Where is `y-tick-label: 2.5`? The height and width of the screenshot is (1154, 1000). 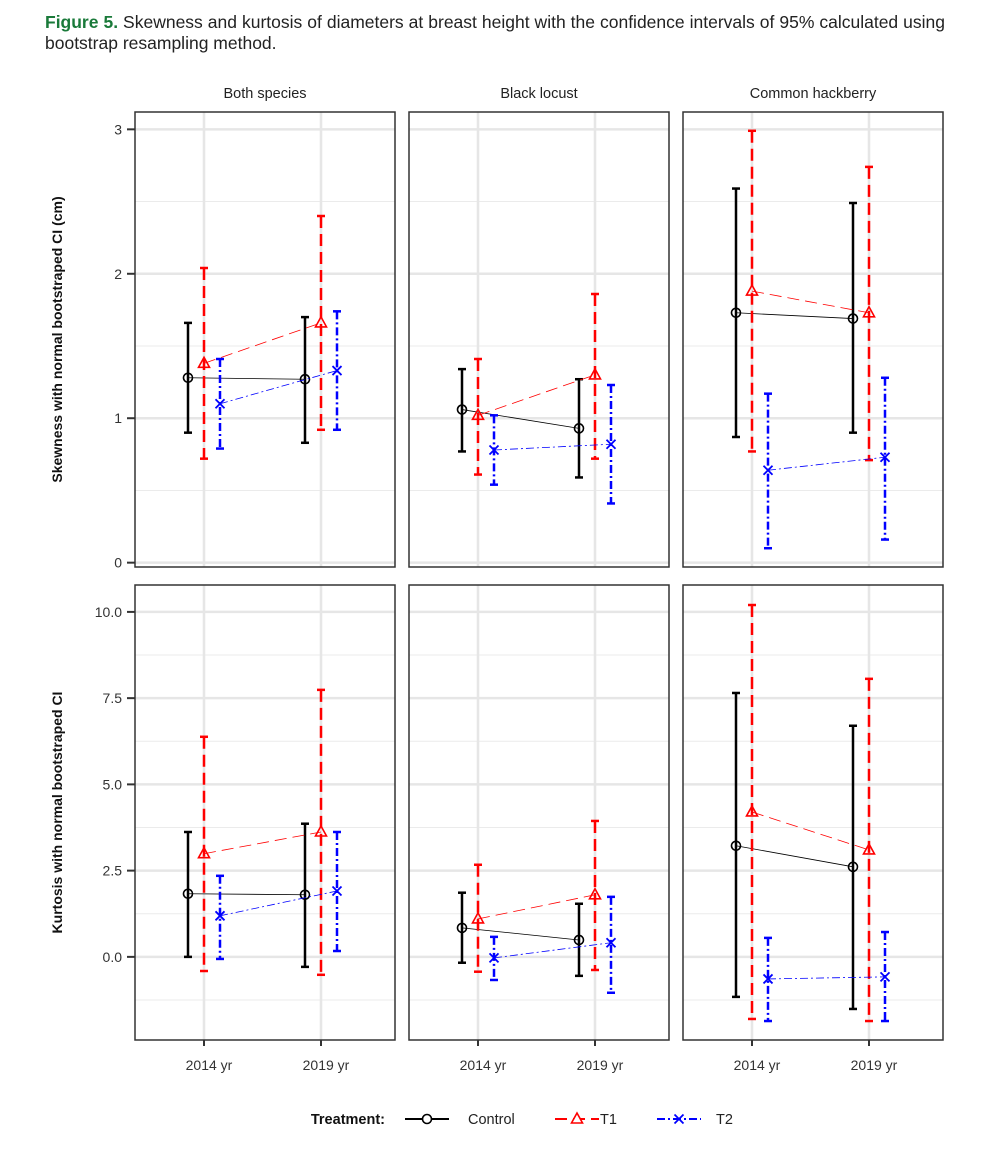
y-tick-label: 2.5 is located at coordinates (113, 871).